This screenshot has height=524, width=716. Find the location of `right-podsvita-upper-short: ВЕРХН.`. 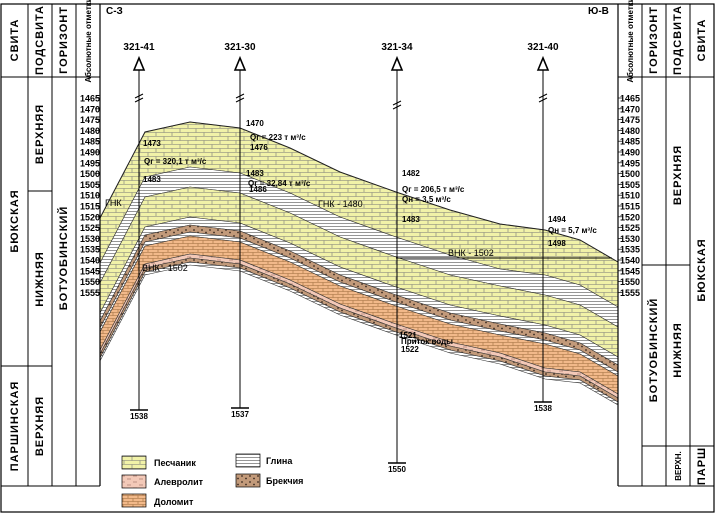

right-podsvita-upper-short: ВЕРХН. is located at coordinates (678, 465).